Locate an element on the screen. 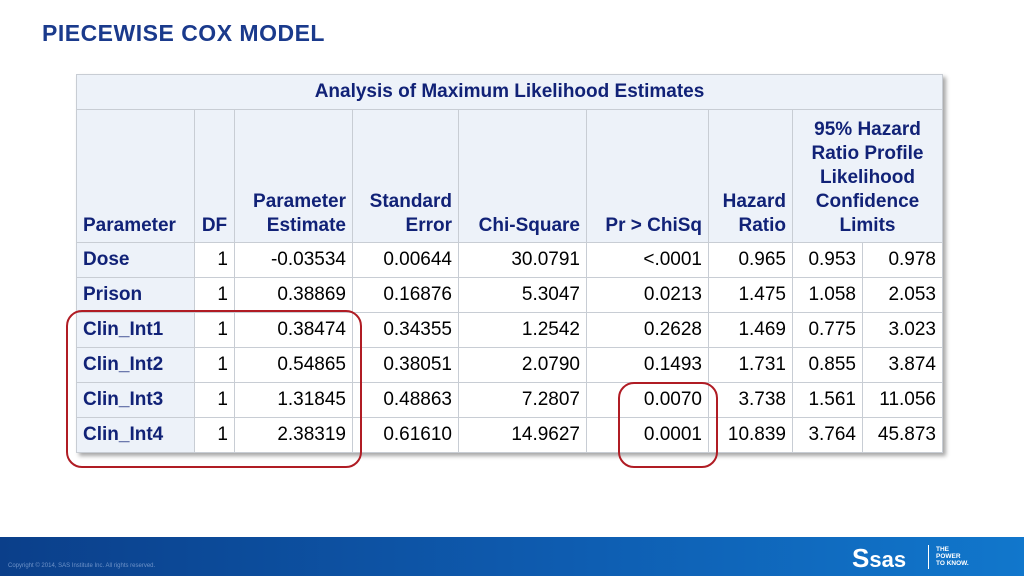 The height and width of the screenshot is (576, 1024). cell-hazard-ratio: 1.475 is located at coordinates (750, 295).